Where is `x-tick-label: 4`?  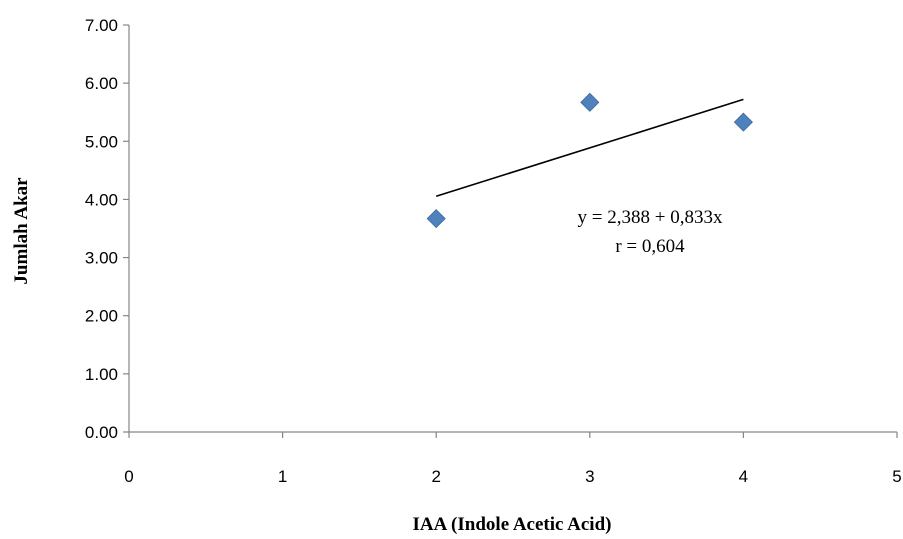 x-tick-label: 4 is located at coordinates (743, 476).